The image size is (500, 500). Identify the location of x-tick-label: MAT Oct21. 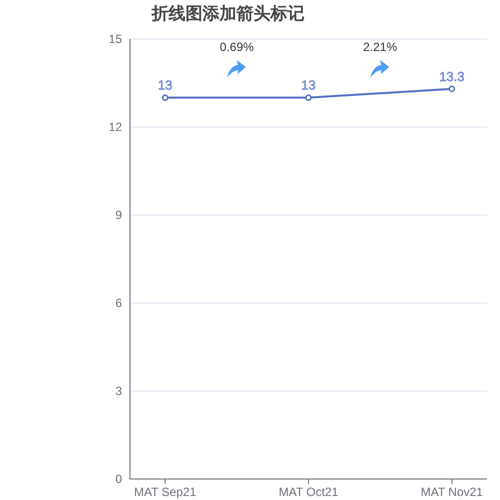
(308, 492).